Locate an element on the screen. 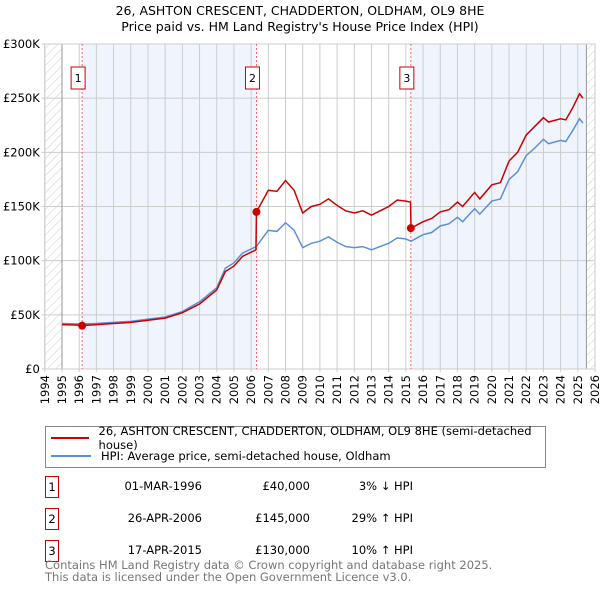  x-tick-label: 1999 is located at coordinates (131, 389).